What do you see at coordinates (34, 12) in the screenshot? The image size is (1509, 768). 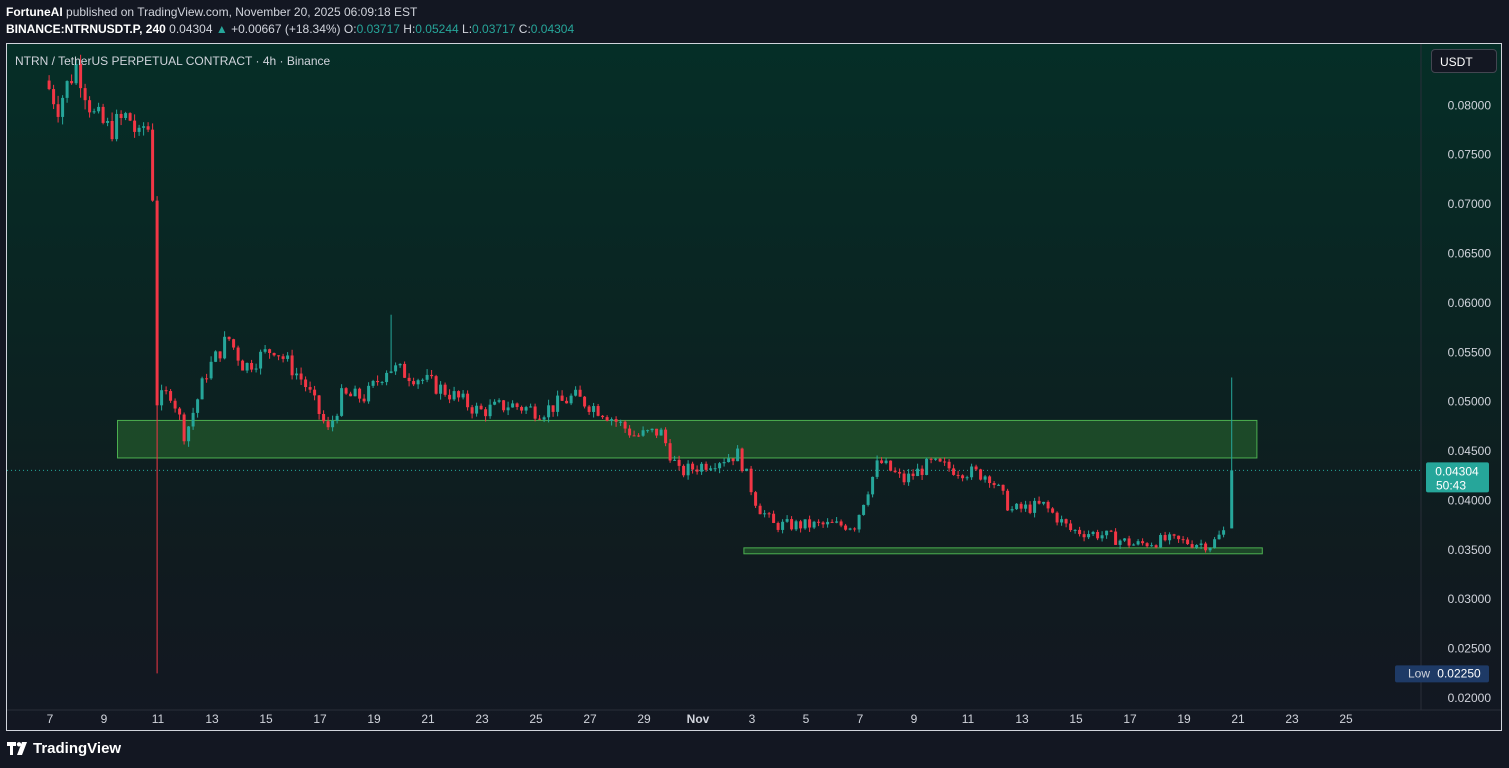 I see `author-name: FortuneAI` at bounding box center [34, 12].